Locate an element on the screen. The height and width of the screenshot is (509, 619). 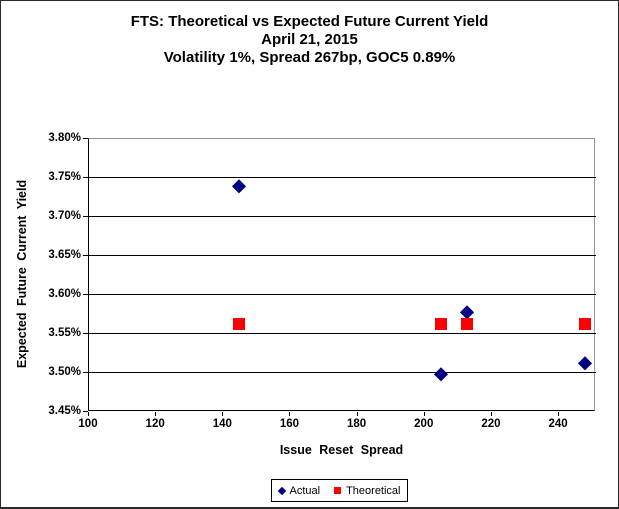
x-tick-label: 240 is located at coordinates (558, 424).